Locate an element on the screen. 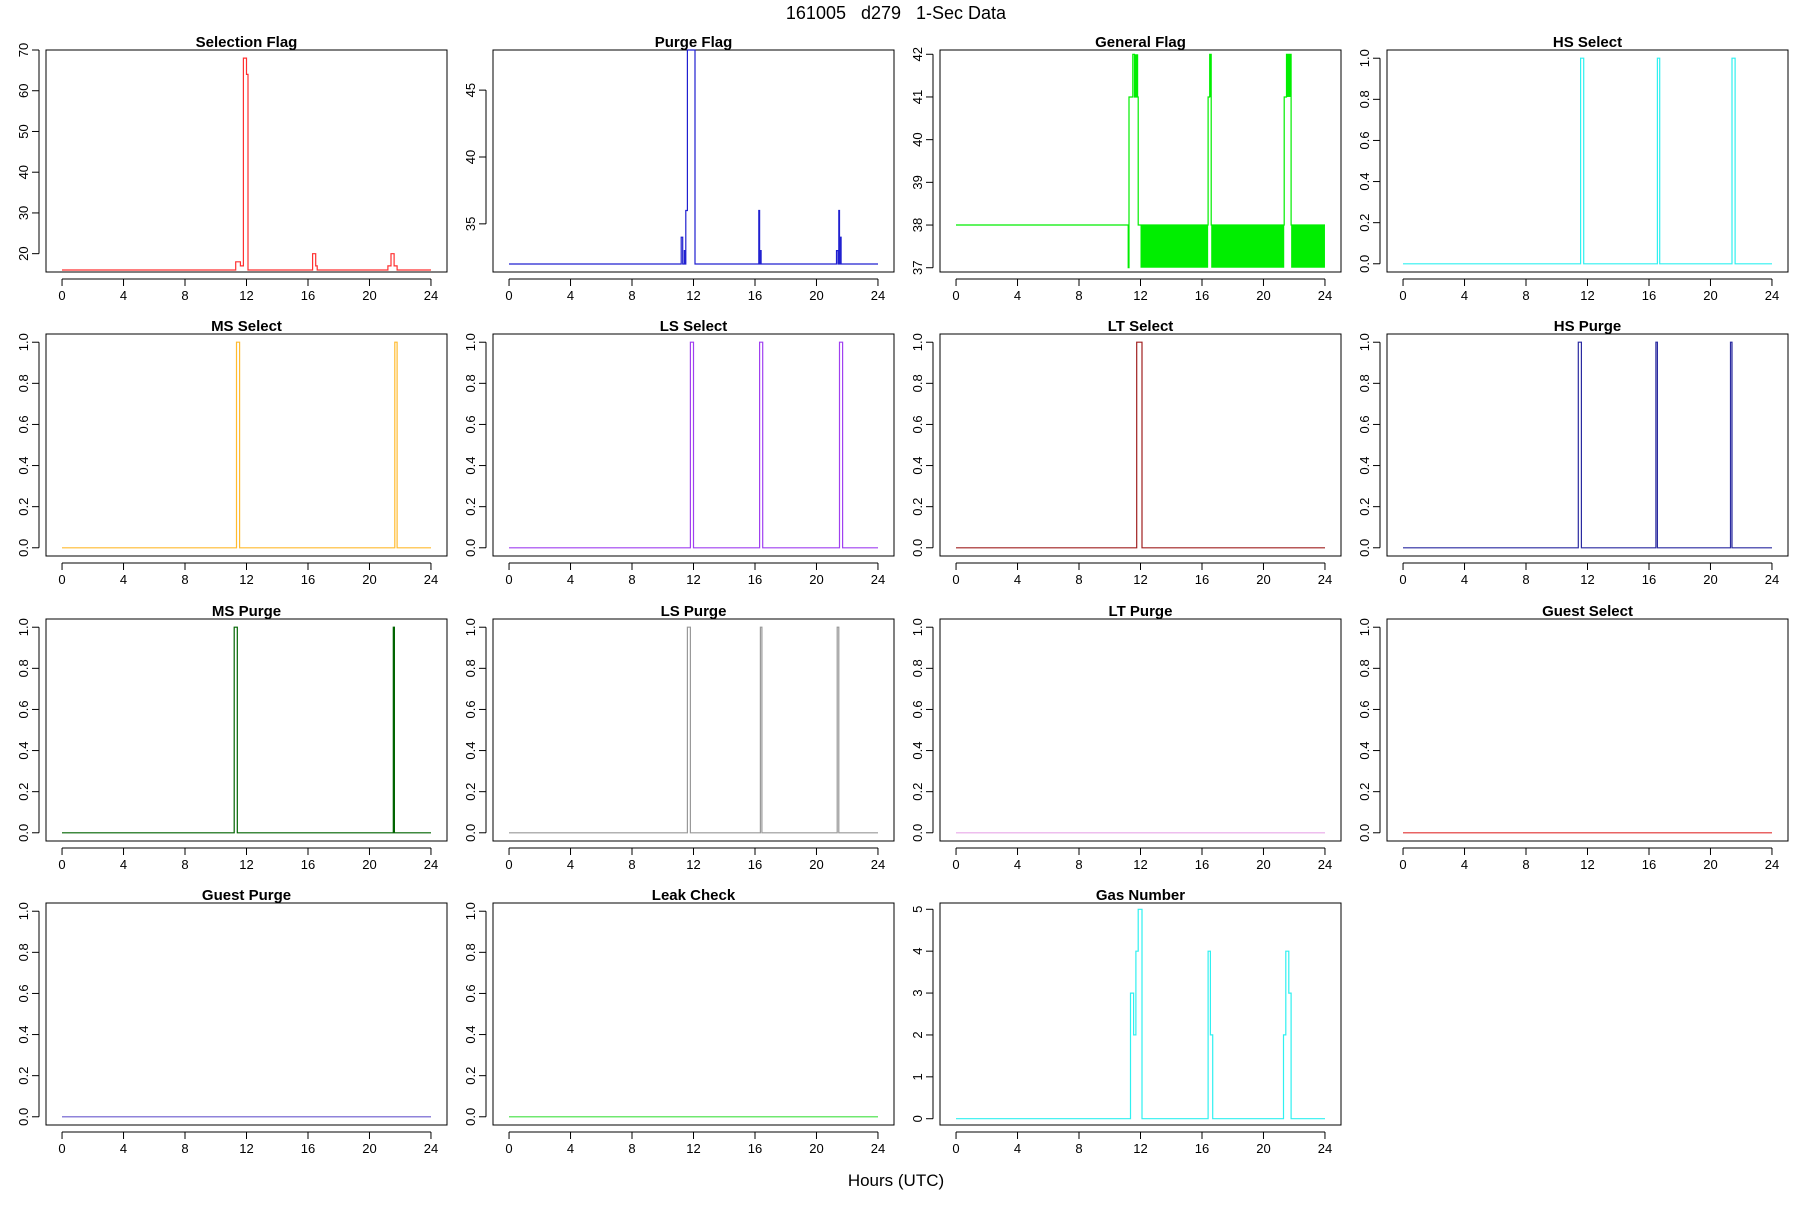 The height and width of the screenshot is (1205, 1800). panel-title: Purge Flag is located at coordinates (694, 42).